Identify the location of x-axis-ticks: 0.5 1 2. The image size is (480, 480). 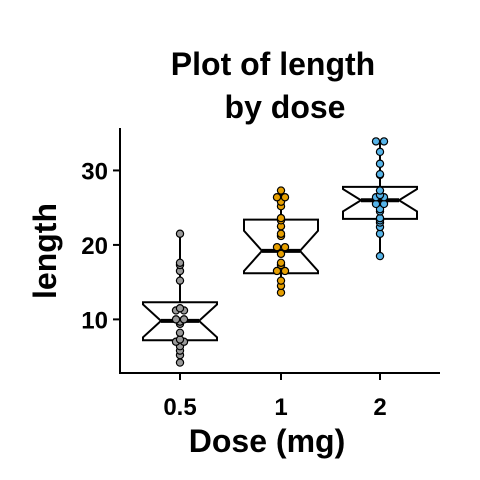
(275, 397).